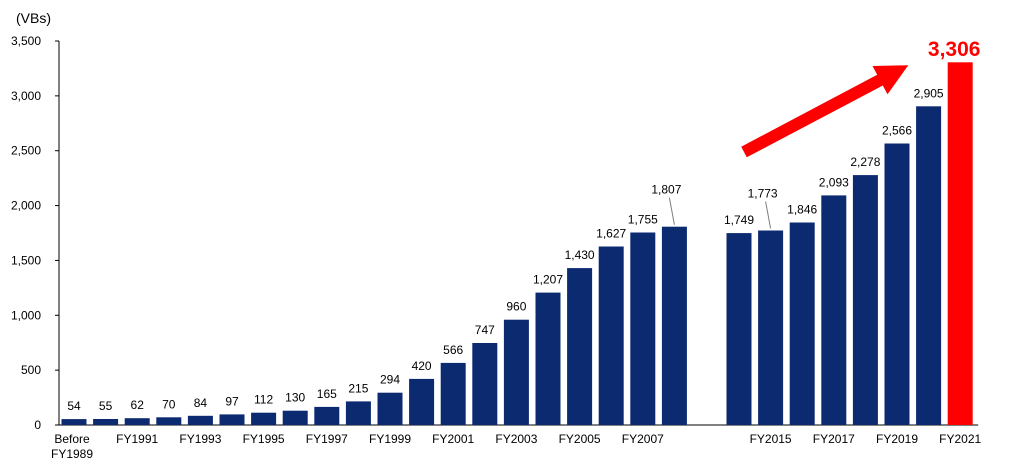 Image resolution: width=1014 pixels, height=472 pixels. I want to click on x-tick-label: Before FY1989, so click(72, 446).